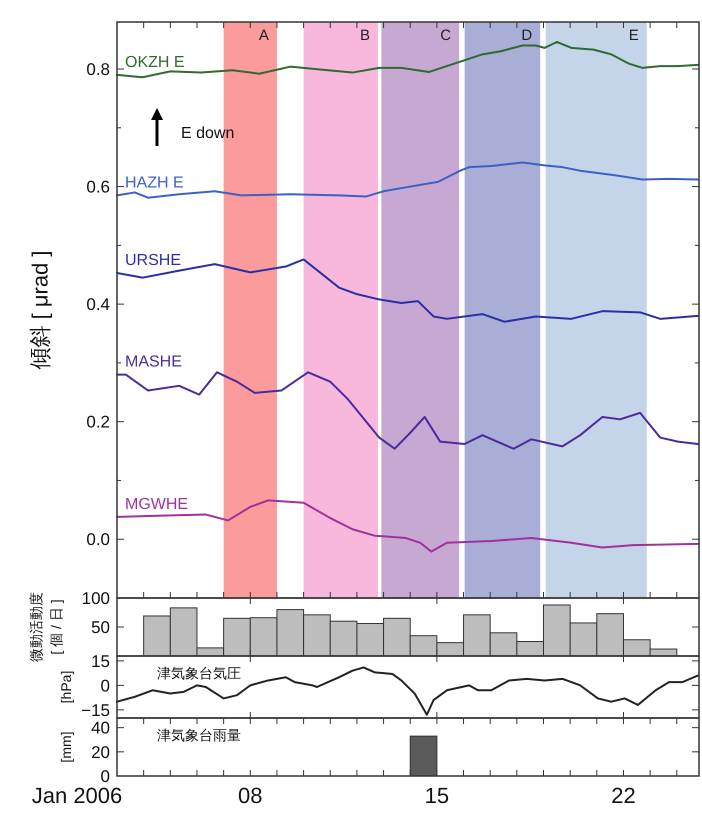  What do you see at coordinates (66, 747) in the screenshot?
I see `y-axis-title: [mm]` at bounding box center [66, 747].